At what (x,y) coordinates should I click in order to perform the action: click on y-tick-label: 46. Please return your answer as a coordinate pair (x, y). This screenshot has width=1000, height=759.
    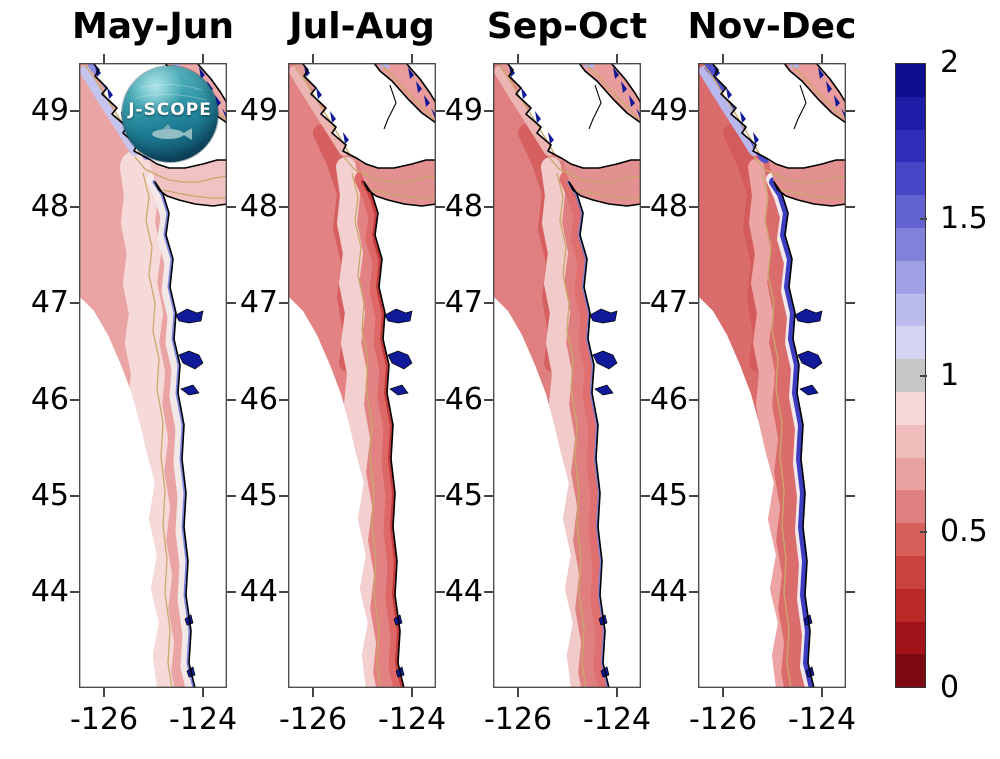
    Looking at the image, I should click on (258, 399).